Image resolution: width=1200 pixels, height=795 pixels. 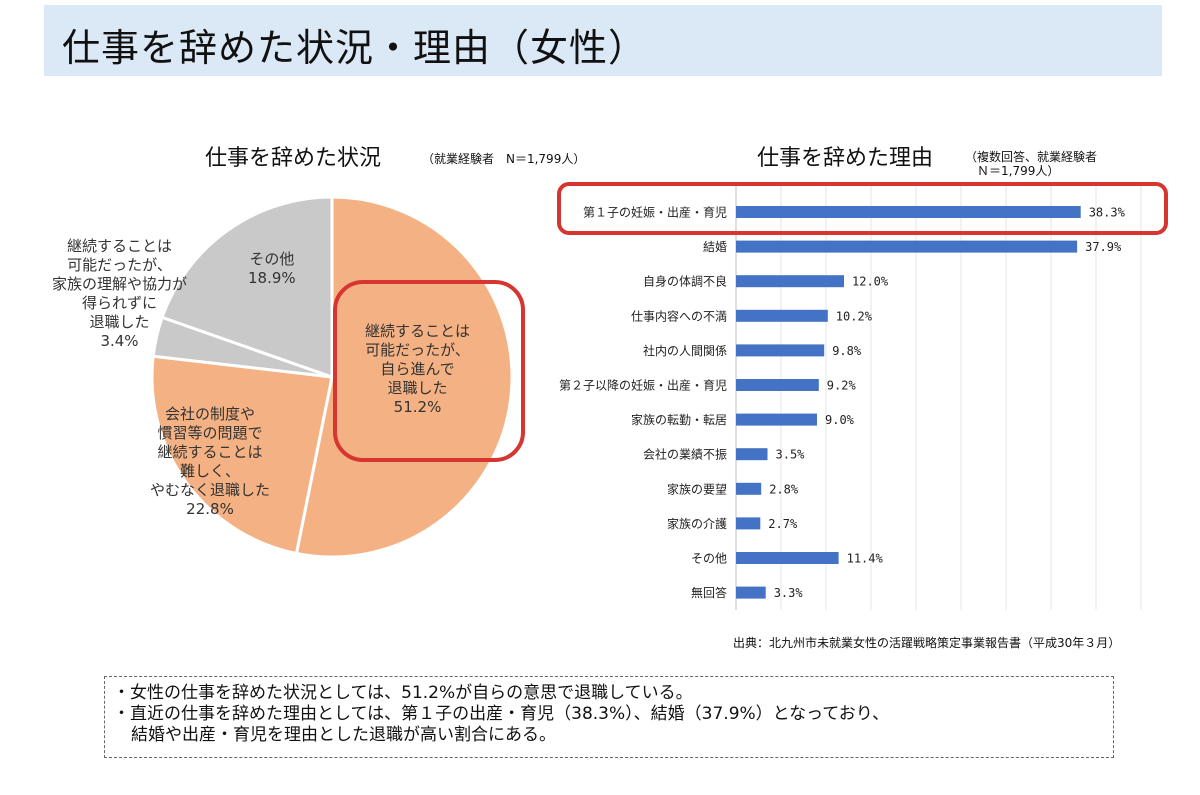 I want to click on bar-highlight-box, so click(x=862, y=208).